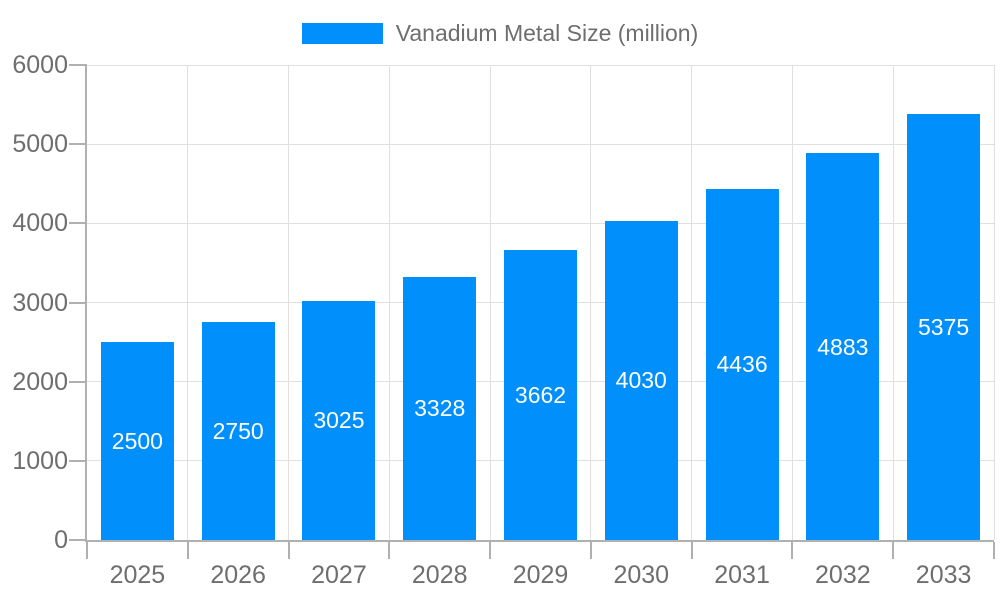 Image resolution: width=1000 pixels, height=600 pixels. Describe the element at coordinates (342, 33) in the screenshot. I see `legend-swatch` at that location.